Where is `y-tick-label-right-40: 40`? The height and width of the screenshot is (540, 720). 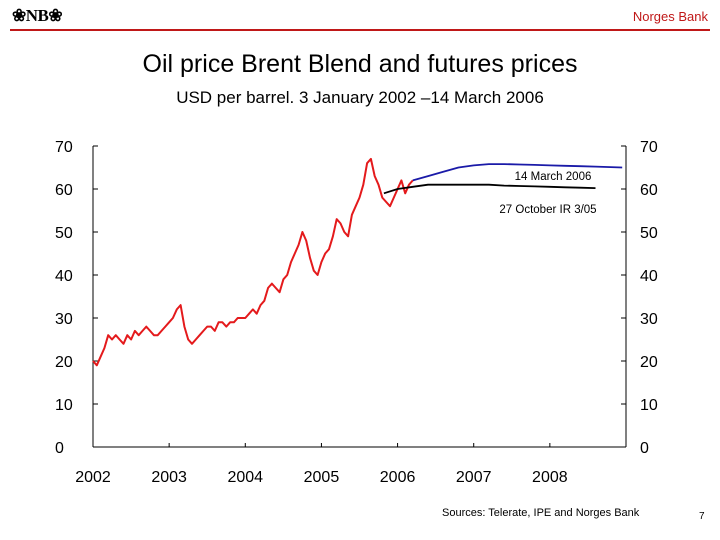
y-tick-label-right-40: 40 is located at coordinates (649, 276).